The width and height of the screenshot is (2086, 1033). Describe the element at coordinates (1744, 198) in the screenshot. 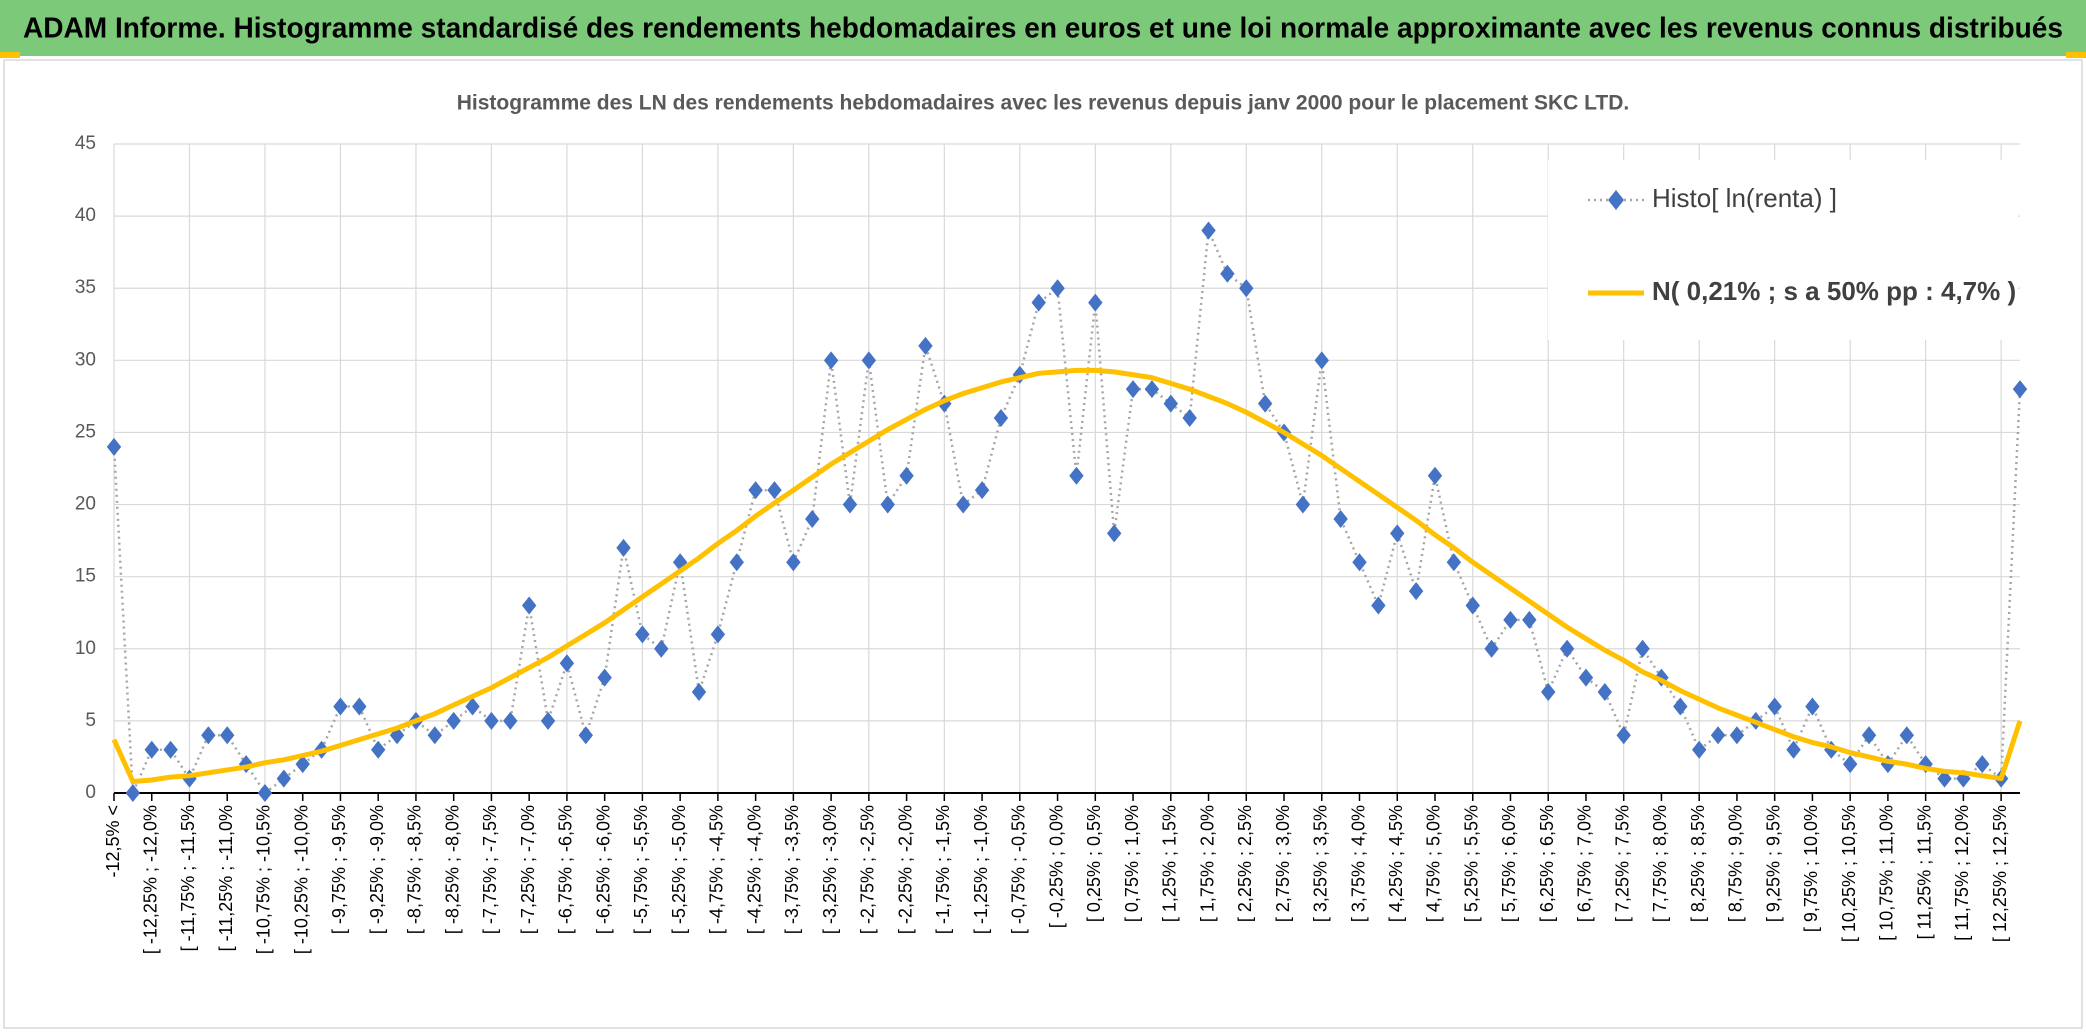

I see `legend-label: Histo[ ln(renta) ]` at that location.